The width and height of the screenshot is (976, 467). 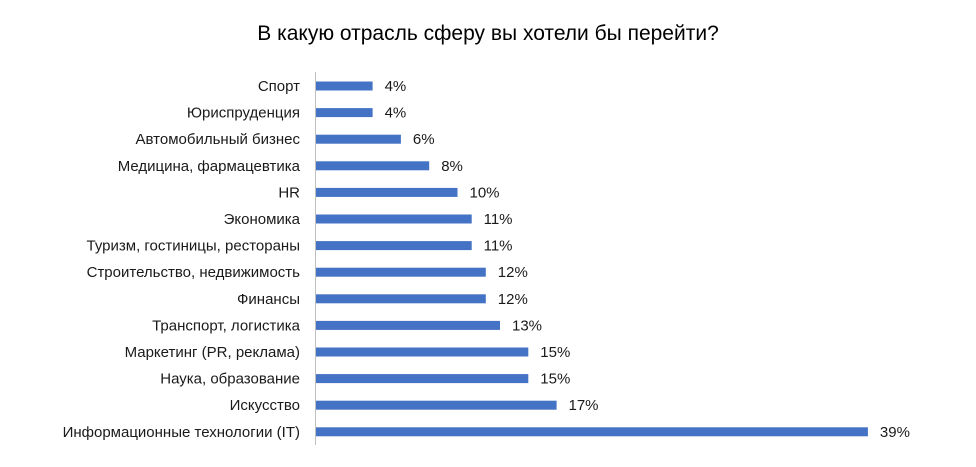 What do you see at coordinates (243, 113) in the screenshot?
I see `category-label: Юриспруденция` at bounding box center [243, 113].